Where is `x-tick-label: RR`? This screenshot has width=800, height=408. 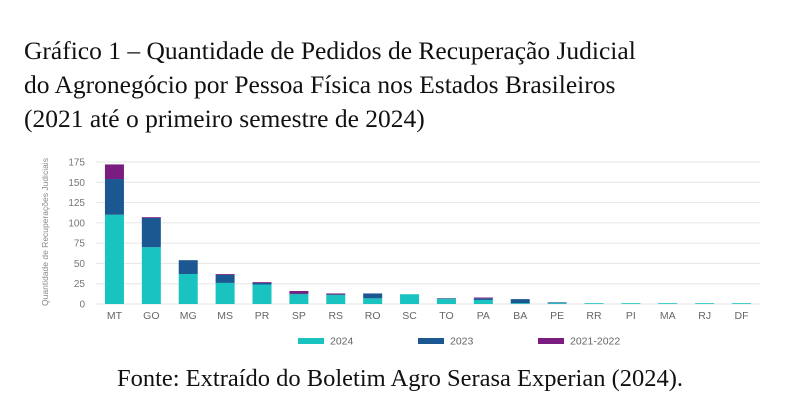 x-tick-label: RR is located at coordinates (594, 316).